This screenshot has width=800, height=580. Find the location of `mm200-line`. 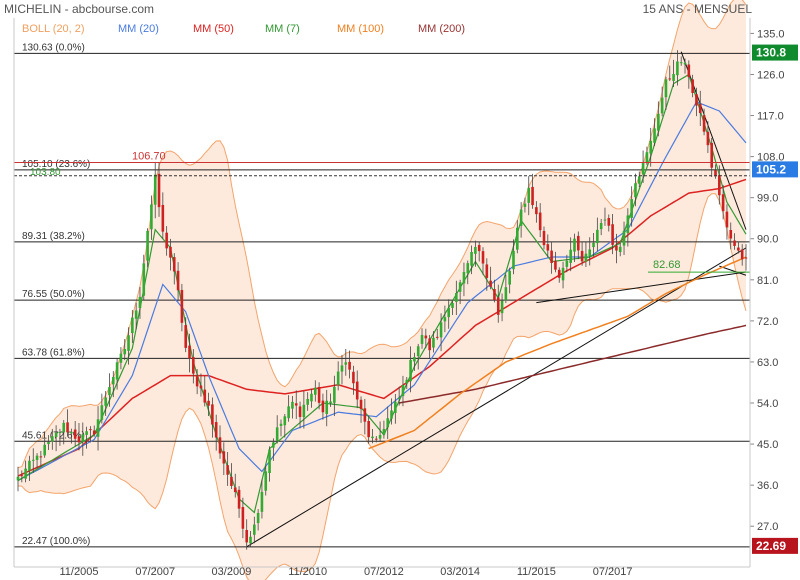

mm200-line is located at coordinates (573, 364).